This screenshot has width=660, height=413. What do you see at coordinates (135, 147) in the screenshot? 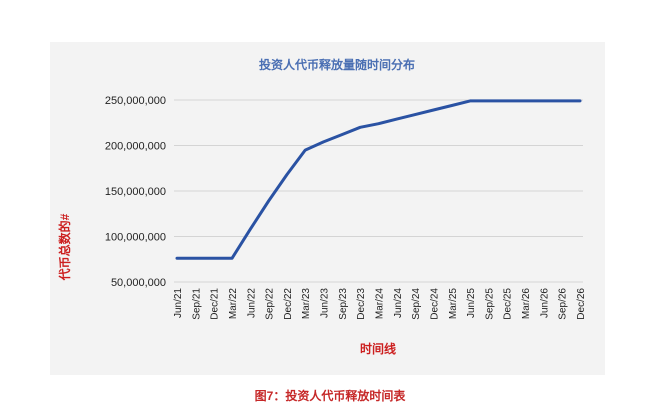
I see `y-tick-label: 200,000,000` at bounding box center [135, 147].